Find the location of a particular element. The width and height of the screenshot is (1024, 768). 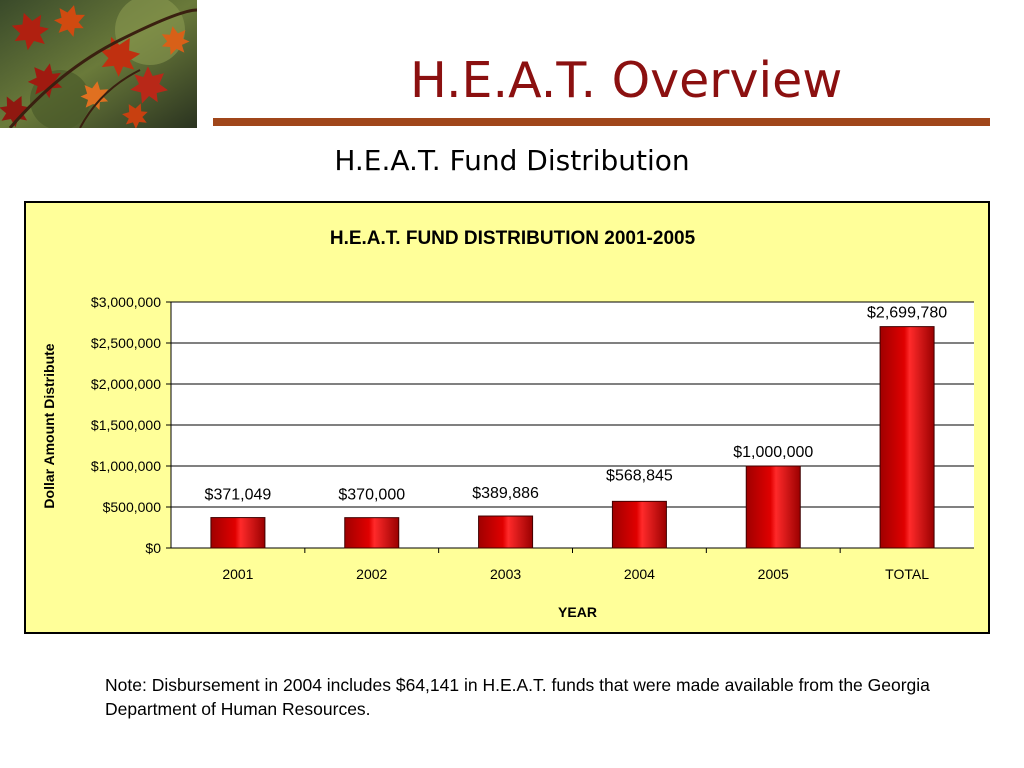

chart-title: H.E.A.T. FUND DISTRIBUTION 2001-2005 is located at coordinates (513, 238).